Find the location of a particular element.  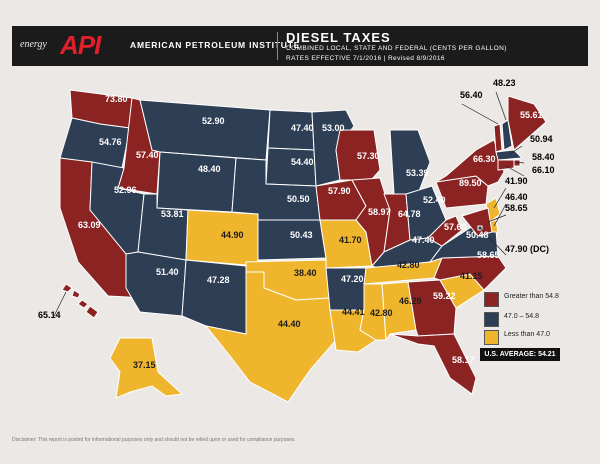

state-label-fl: 58.17 is located at coordinates (463, 360).